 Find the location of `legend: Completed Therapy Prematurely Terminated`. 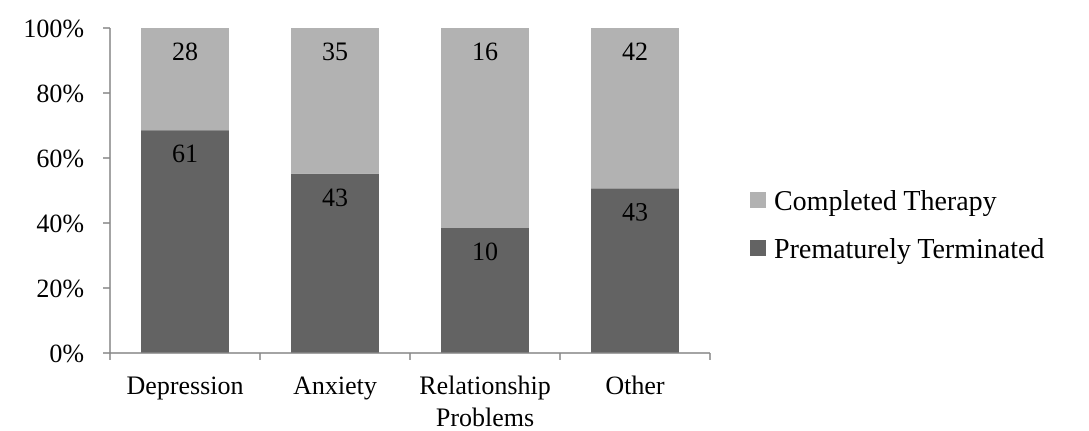

legend: Completed Therapy Prematurely Terminated is located at coordinates (897, 225).